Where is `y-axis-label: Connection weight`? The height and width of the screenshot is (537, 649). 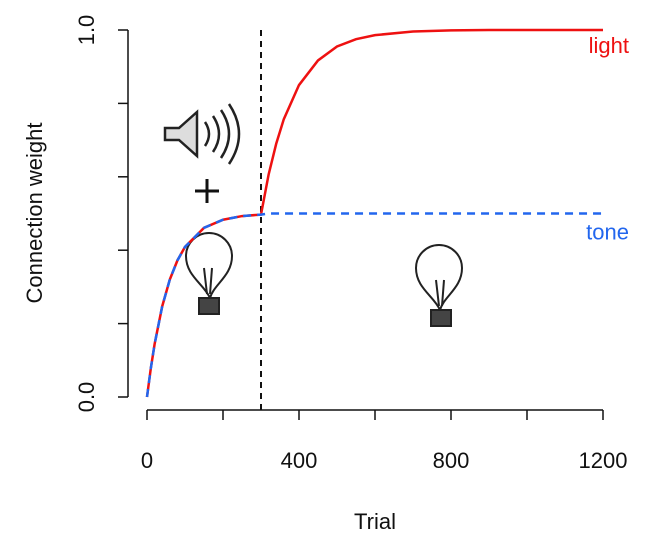
y-axis-label: Connection weight is located at coordinates (34, 212).